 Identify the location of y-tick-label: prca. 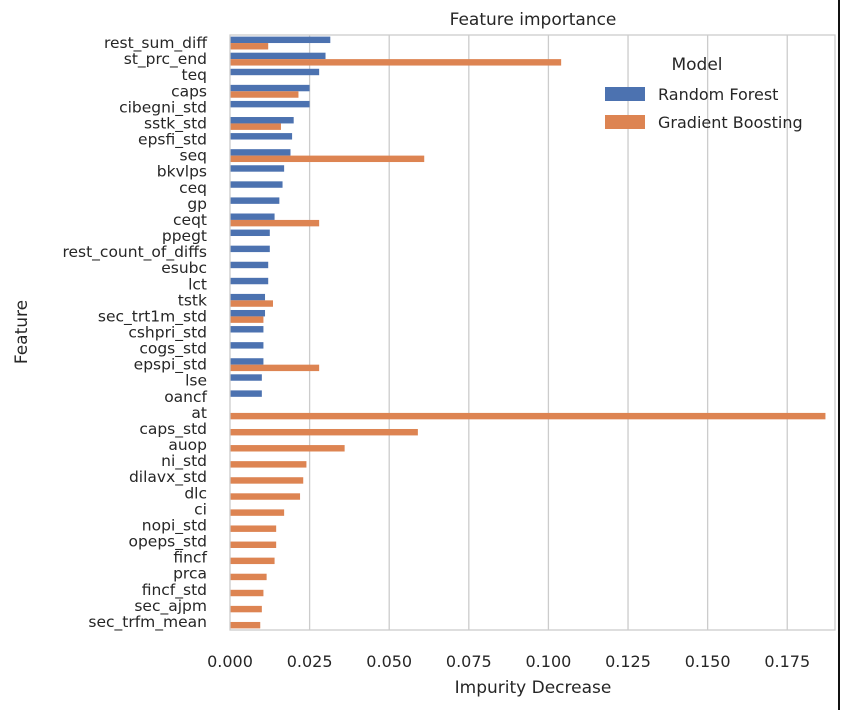
(190, 574).